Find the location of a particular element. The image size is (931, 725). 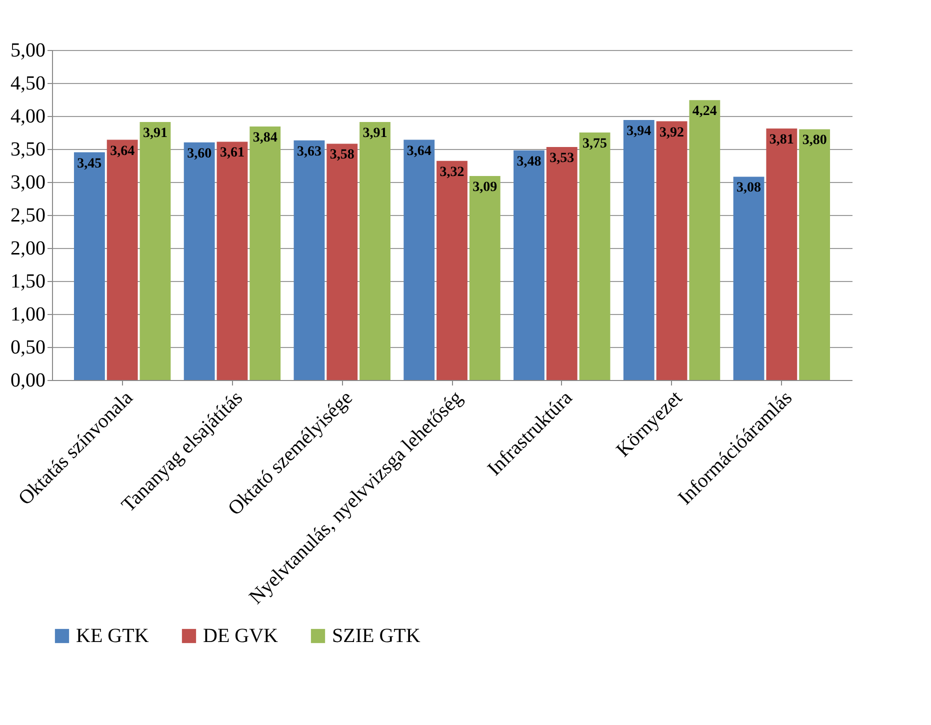

data-label: 3,60 is located at coordinates (199, 154).